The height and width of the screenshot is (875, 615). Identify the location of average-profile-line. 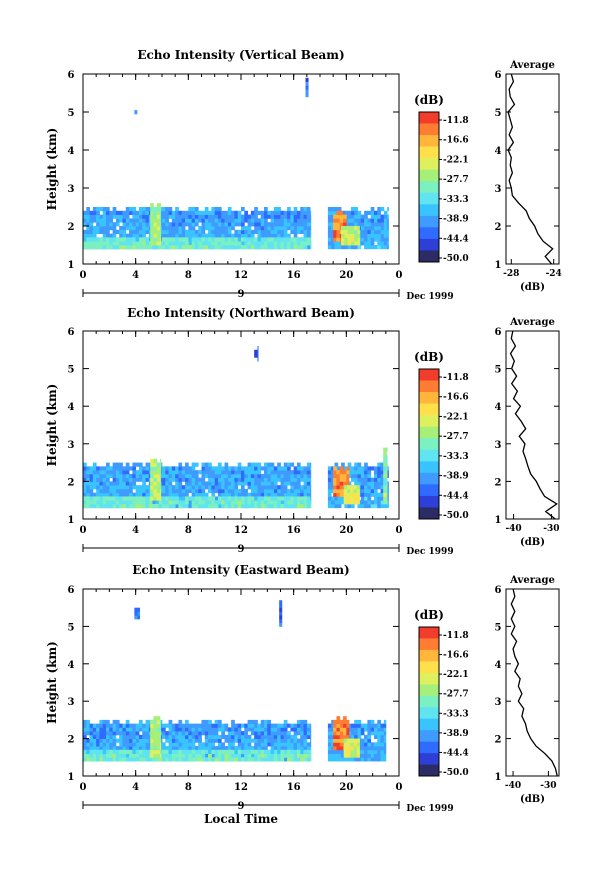
(534, 682).